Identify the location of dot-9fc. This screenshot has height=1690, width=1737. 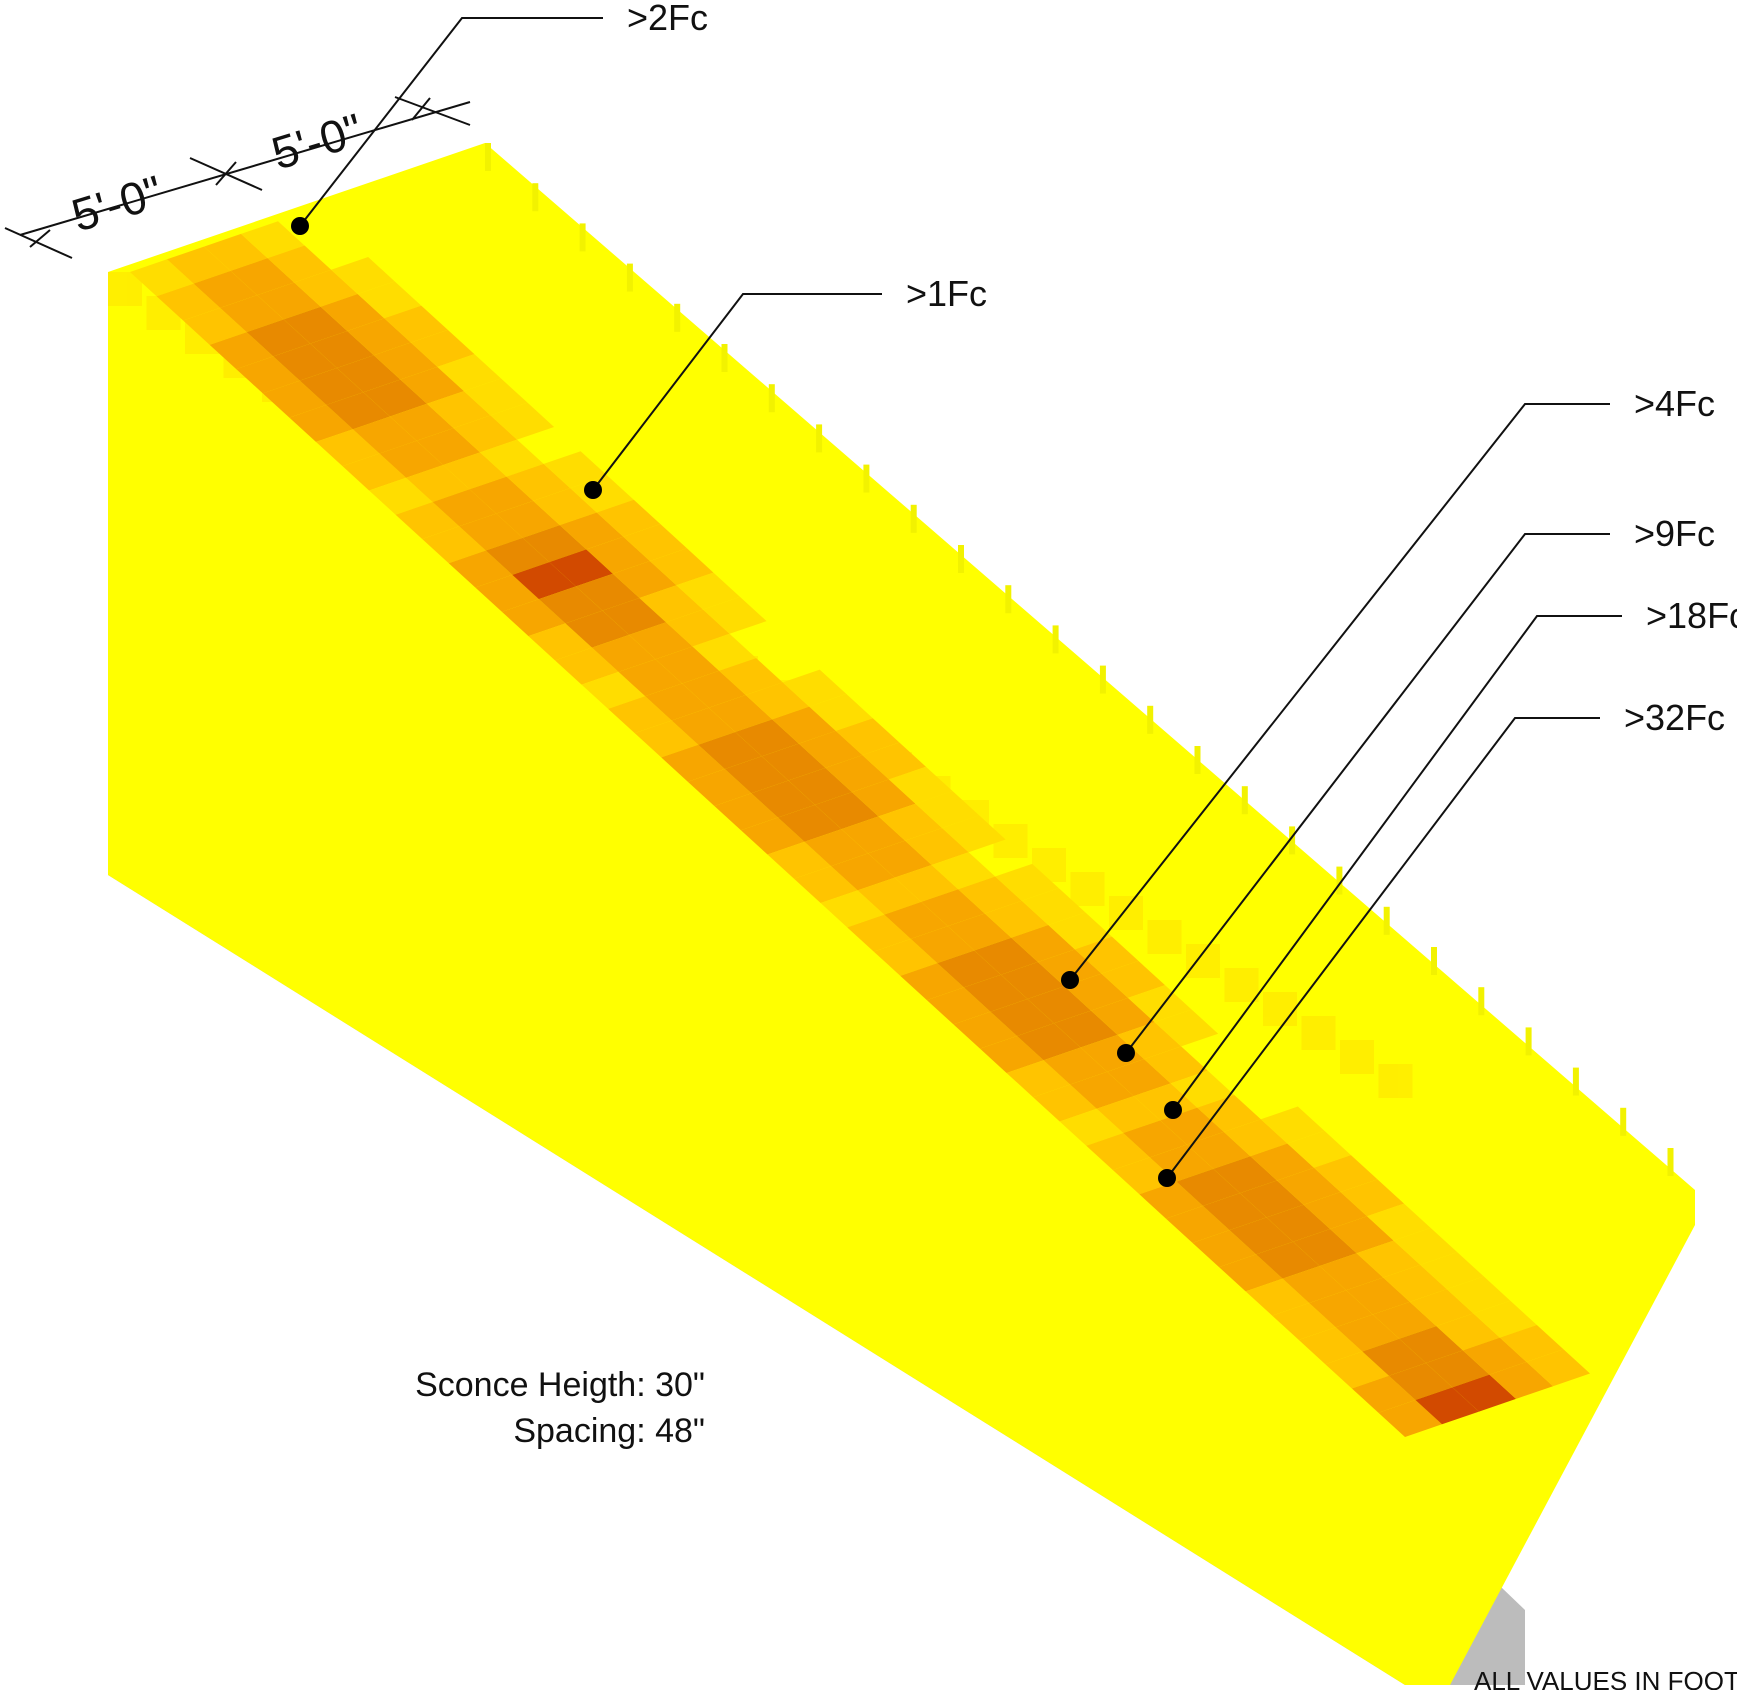
(1126, 1053).